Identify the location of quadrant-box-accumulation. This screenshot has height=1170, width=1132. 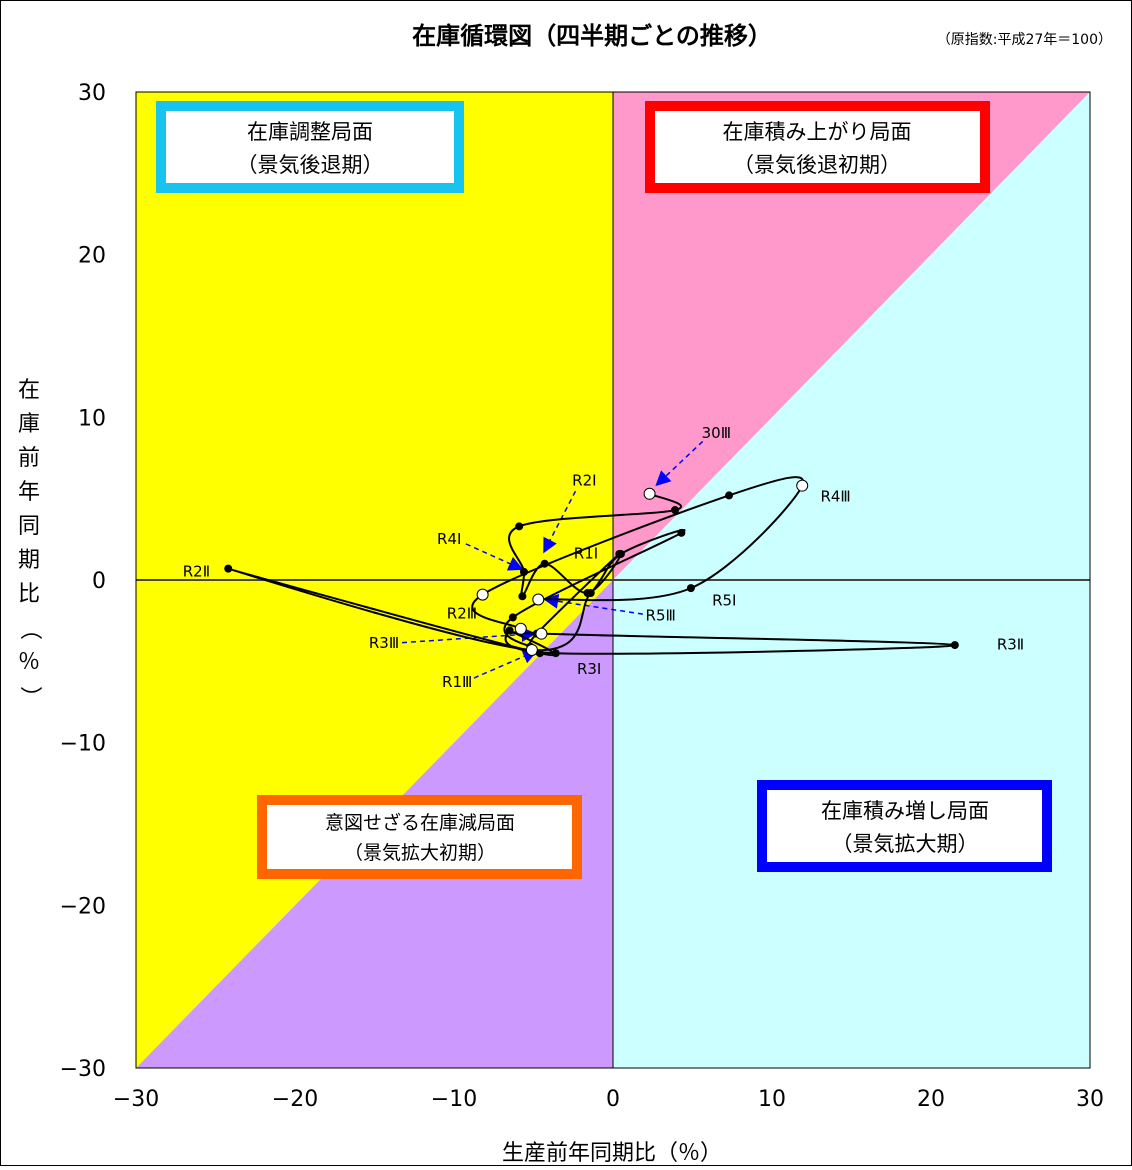
(904, 826).